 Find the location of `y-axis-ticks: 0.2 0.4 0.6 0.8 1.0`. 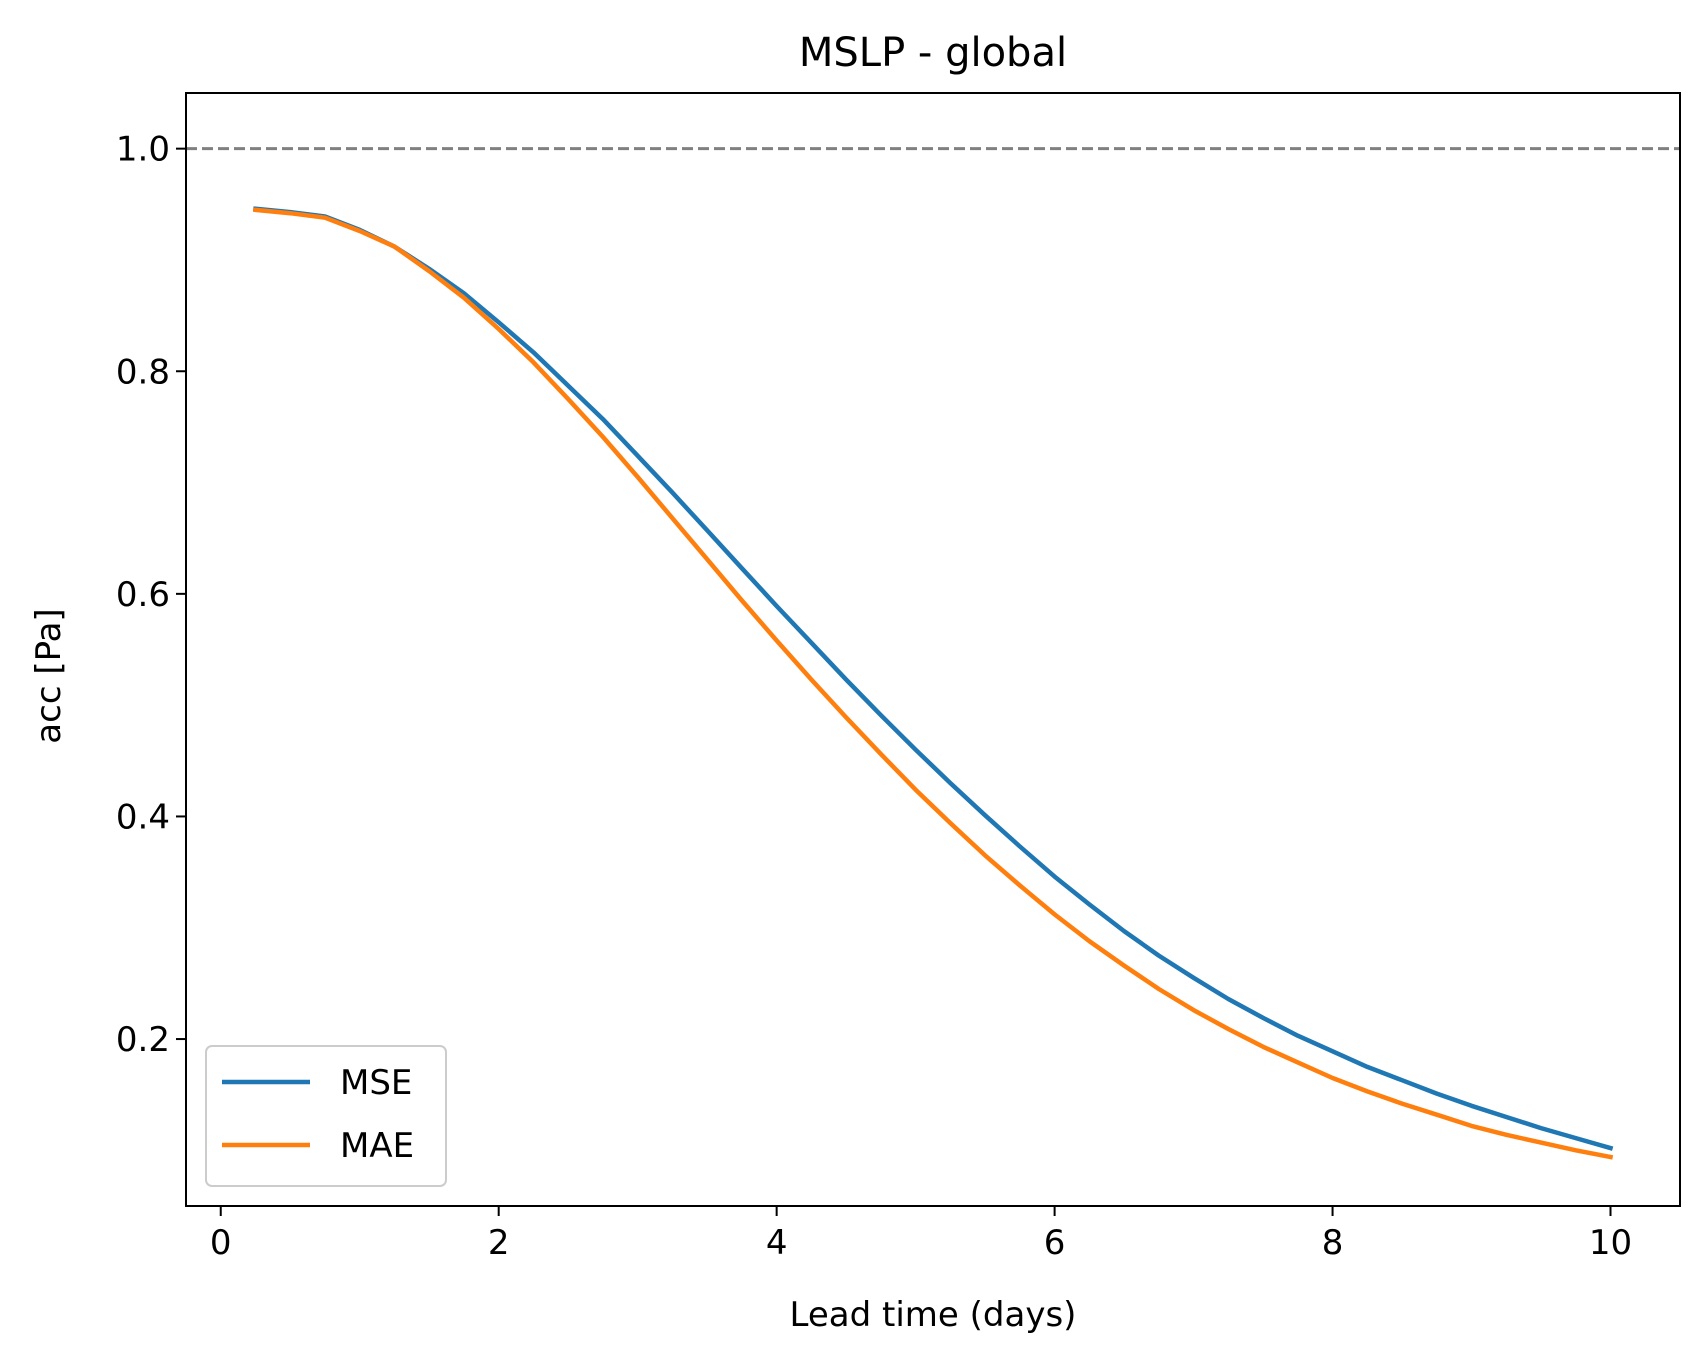

y-axis-ticks: 0.2 0.4 0.6 0.8 1.0 is located at coordinates (151, 595).